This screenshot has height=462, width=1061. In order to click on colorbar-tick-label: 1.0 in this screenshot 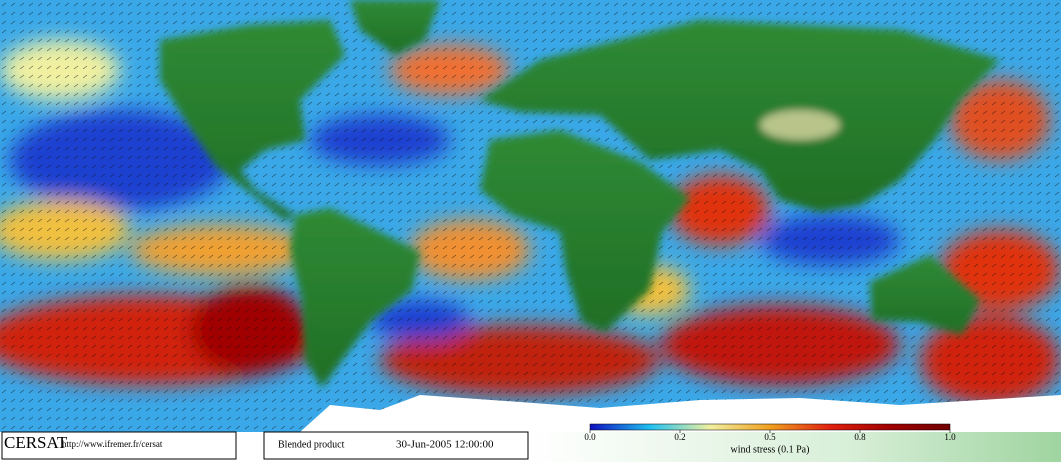, I will do `click(950, 437)`.